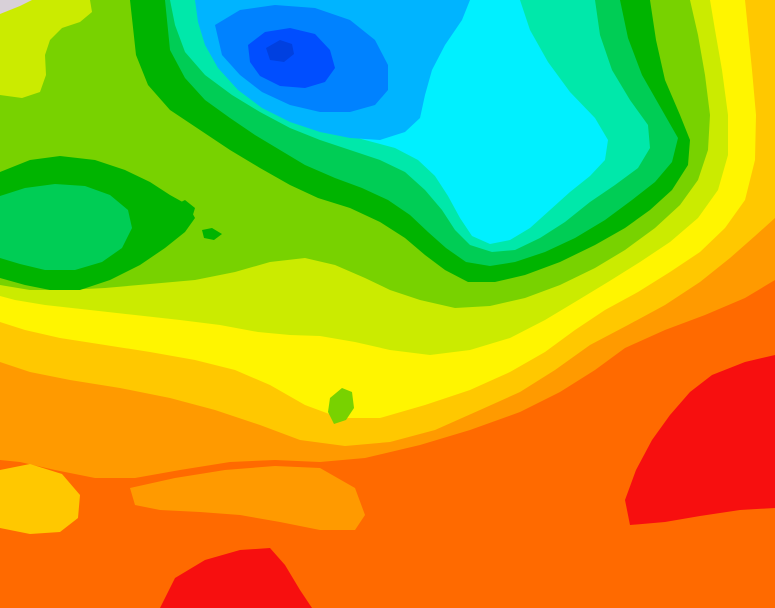 The image size is (775, 608). What do you see at coordinates (280, 51) in the screenshot?
I see `band-deep-blue-core` at bounding box center [280, 51].